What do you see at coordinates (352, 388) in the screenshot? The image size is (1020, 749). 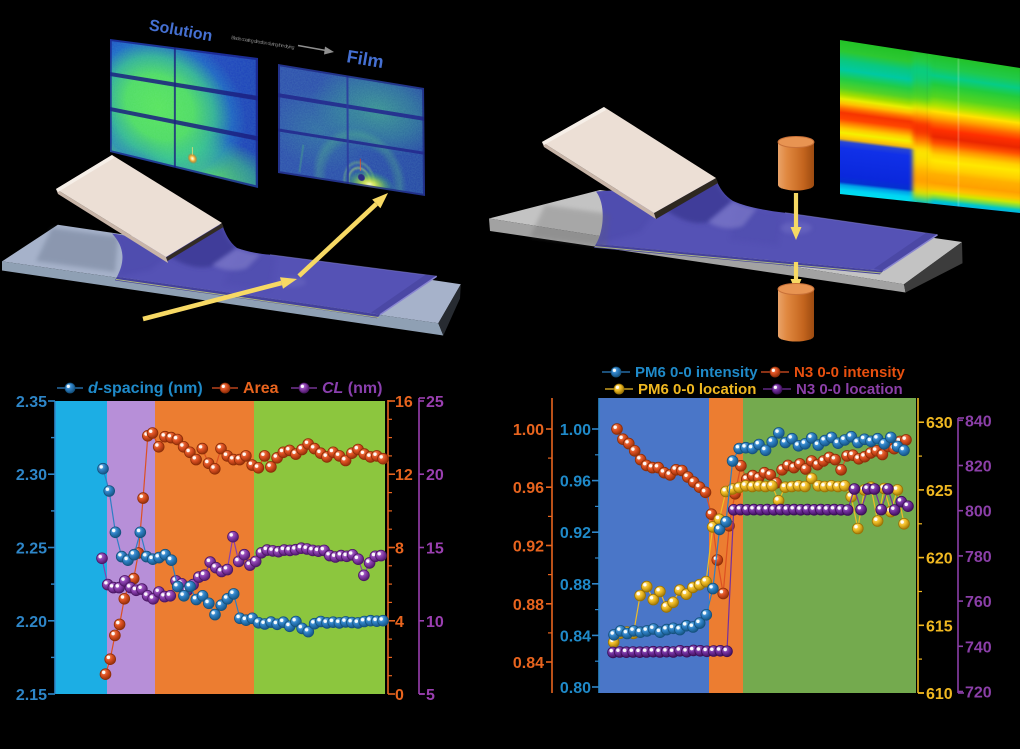 I see `svg-text: CL (nm)` at bounding box center [352, 388].